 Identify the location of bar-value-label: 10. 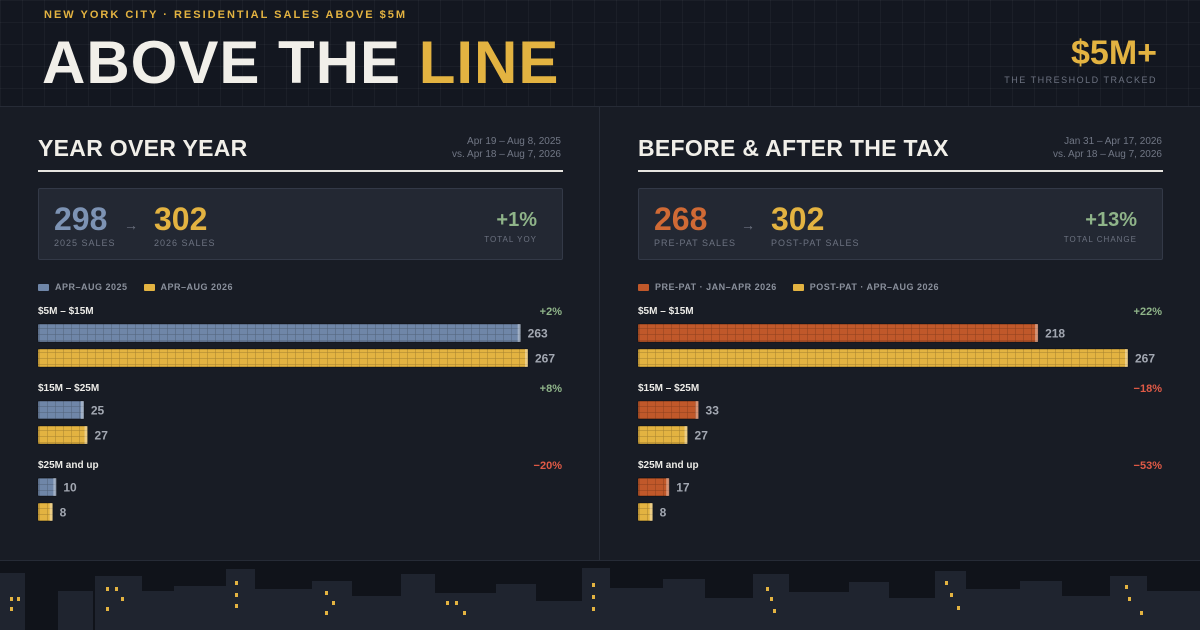
(70, 488).